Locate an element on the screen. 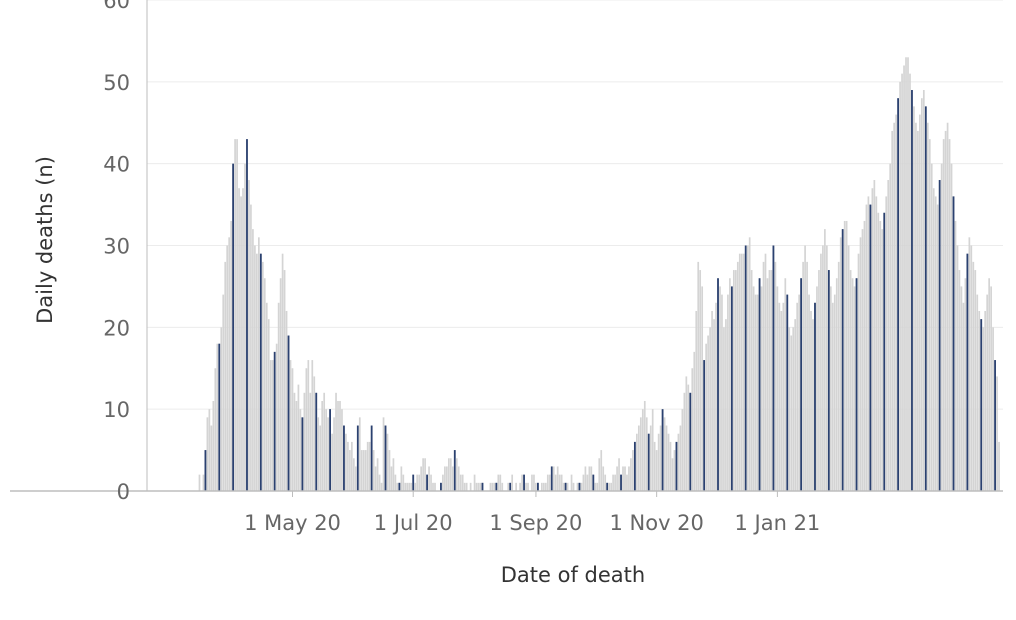 The image size is (1016, 620). y-tick-label: 30 is located at coordinates (116, 247).